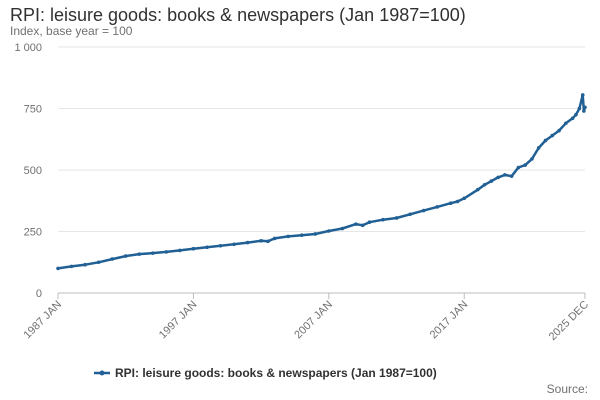 The height and width of the screenshot is (400, 600). I want to click on y-axis-label: Index, base year = 100, so click(71, 31).